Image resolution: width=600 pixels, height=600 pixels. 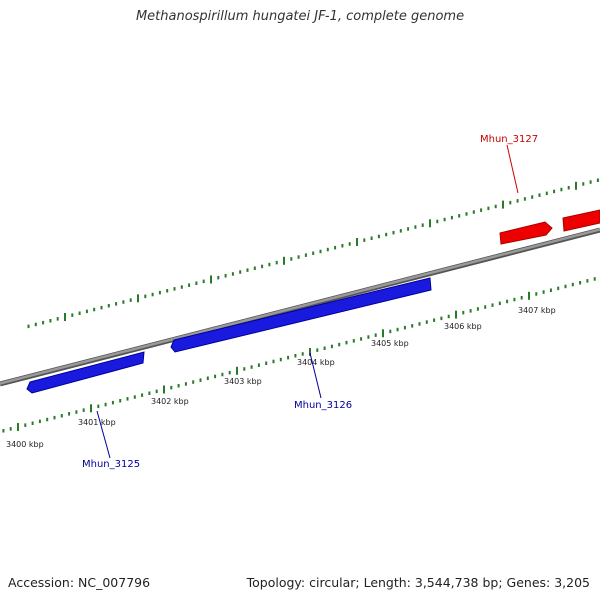 I want to click on tick-label: 3406 kbp, so click(x=463, y=326).